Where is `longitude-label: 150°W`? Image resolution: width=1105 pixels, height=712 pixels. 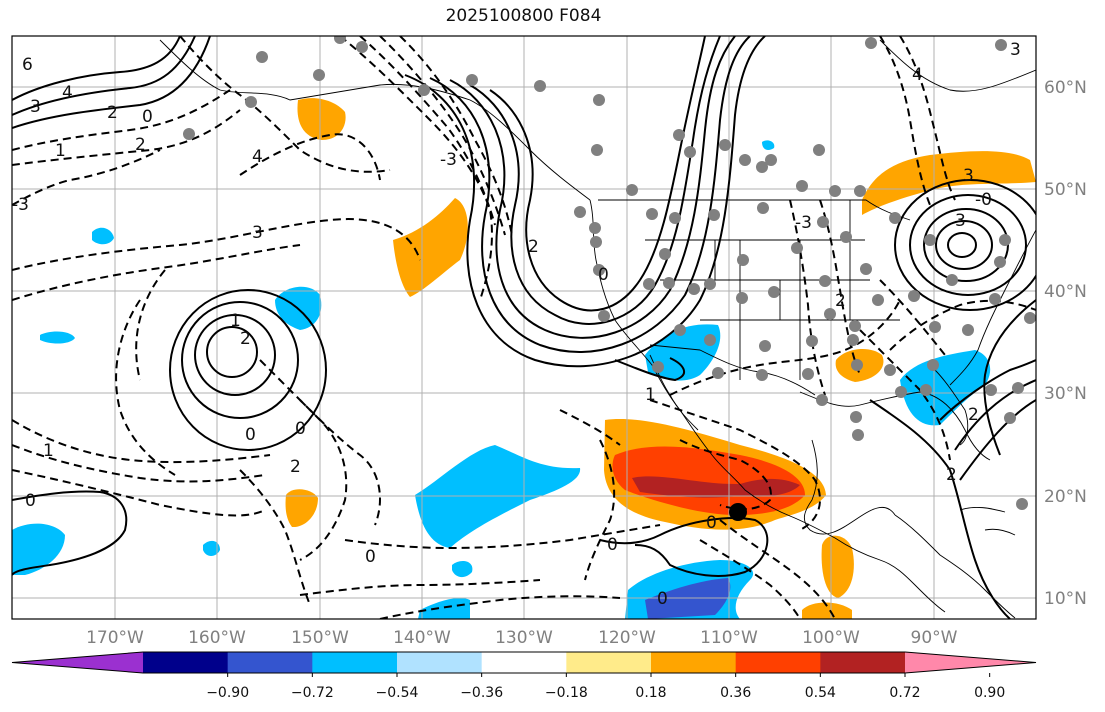 longitude-label: 150°W is located at coordinates (320, 638).